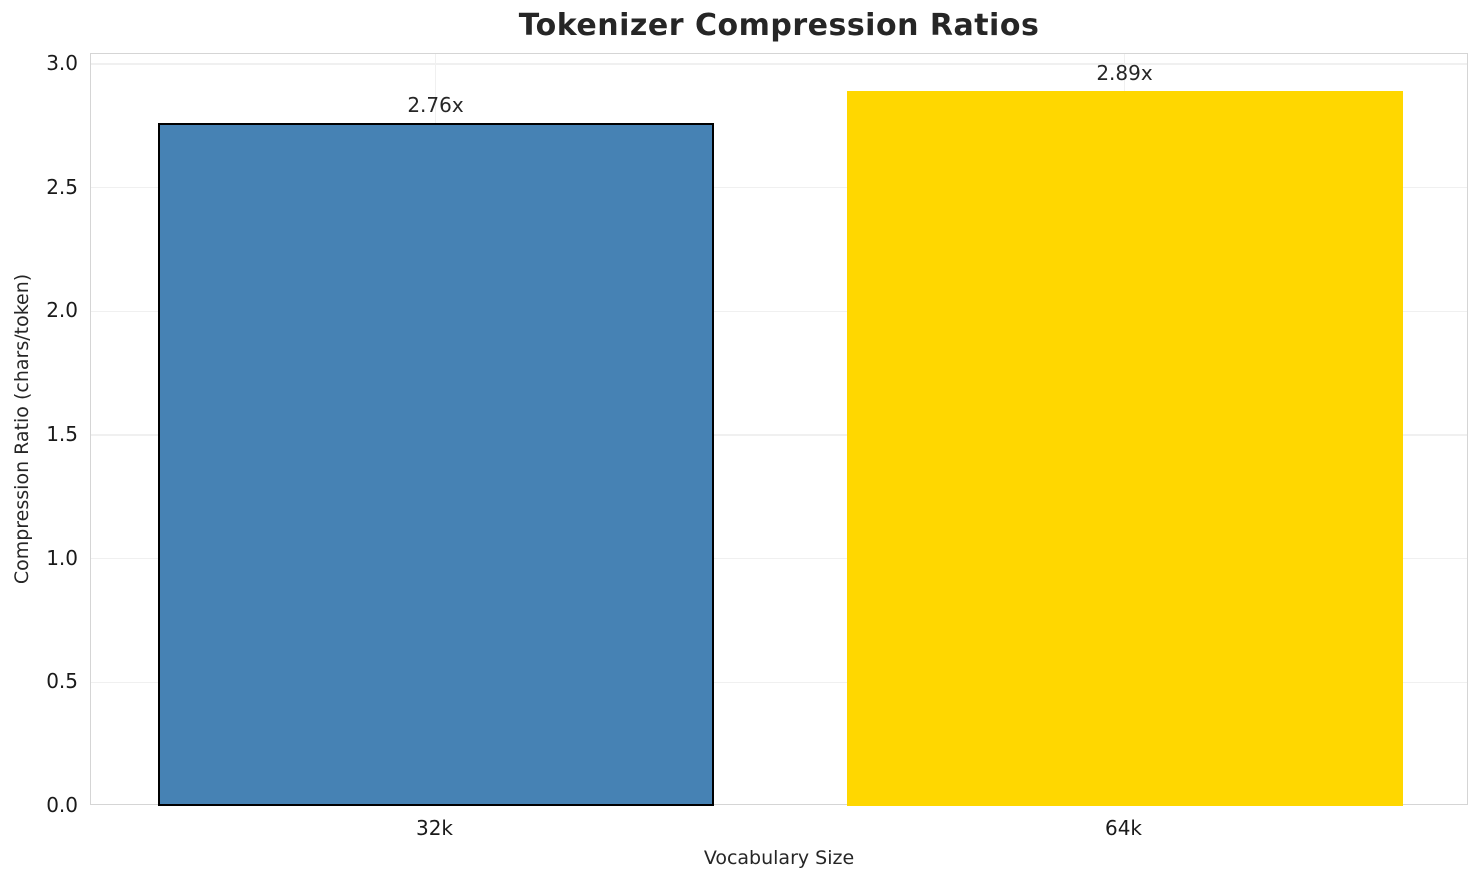  What do you see at coordinates (62, 186) in the screenshot?
I see `y-tick-label: 2.5` at bounding box center [62, 186].